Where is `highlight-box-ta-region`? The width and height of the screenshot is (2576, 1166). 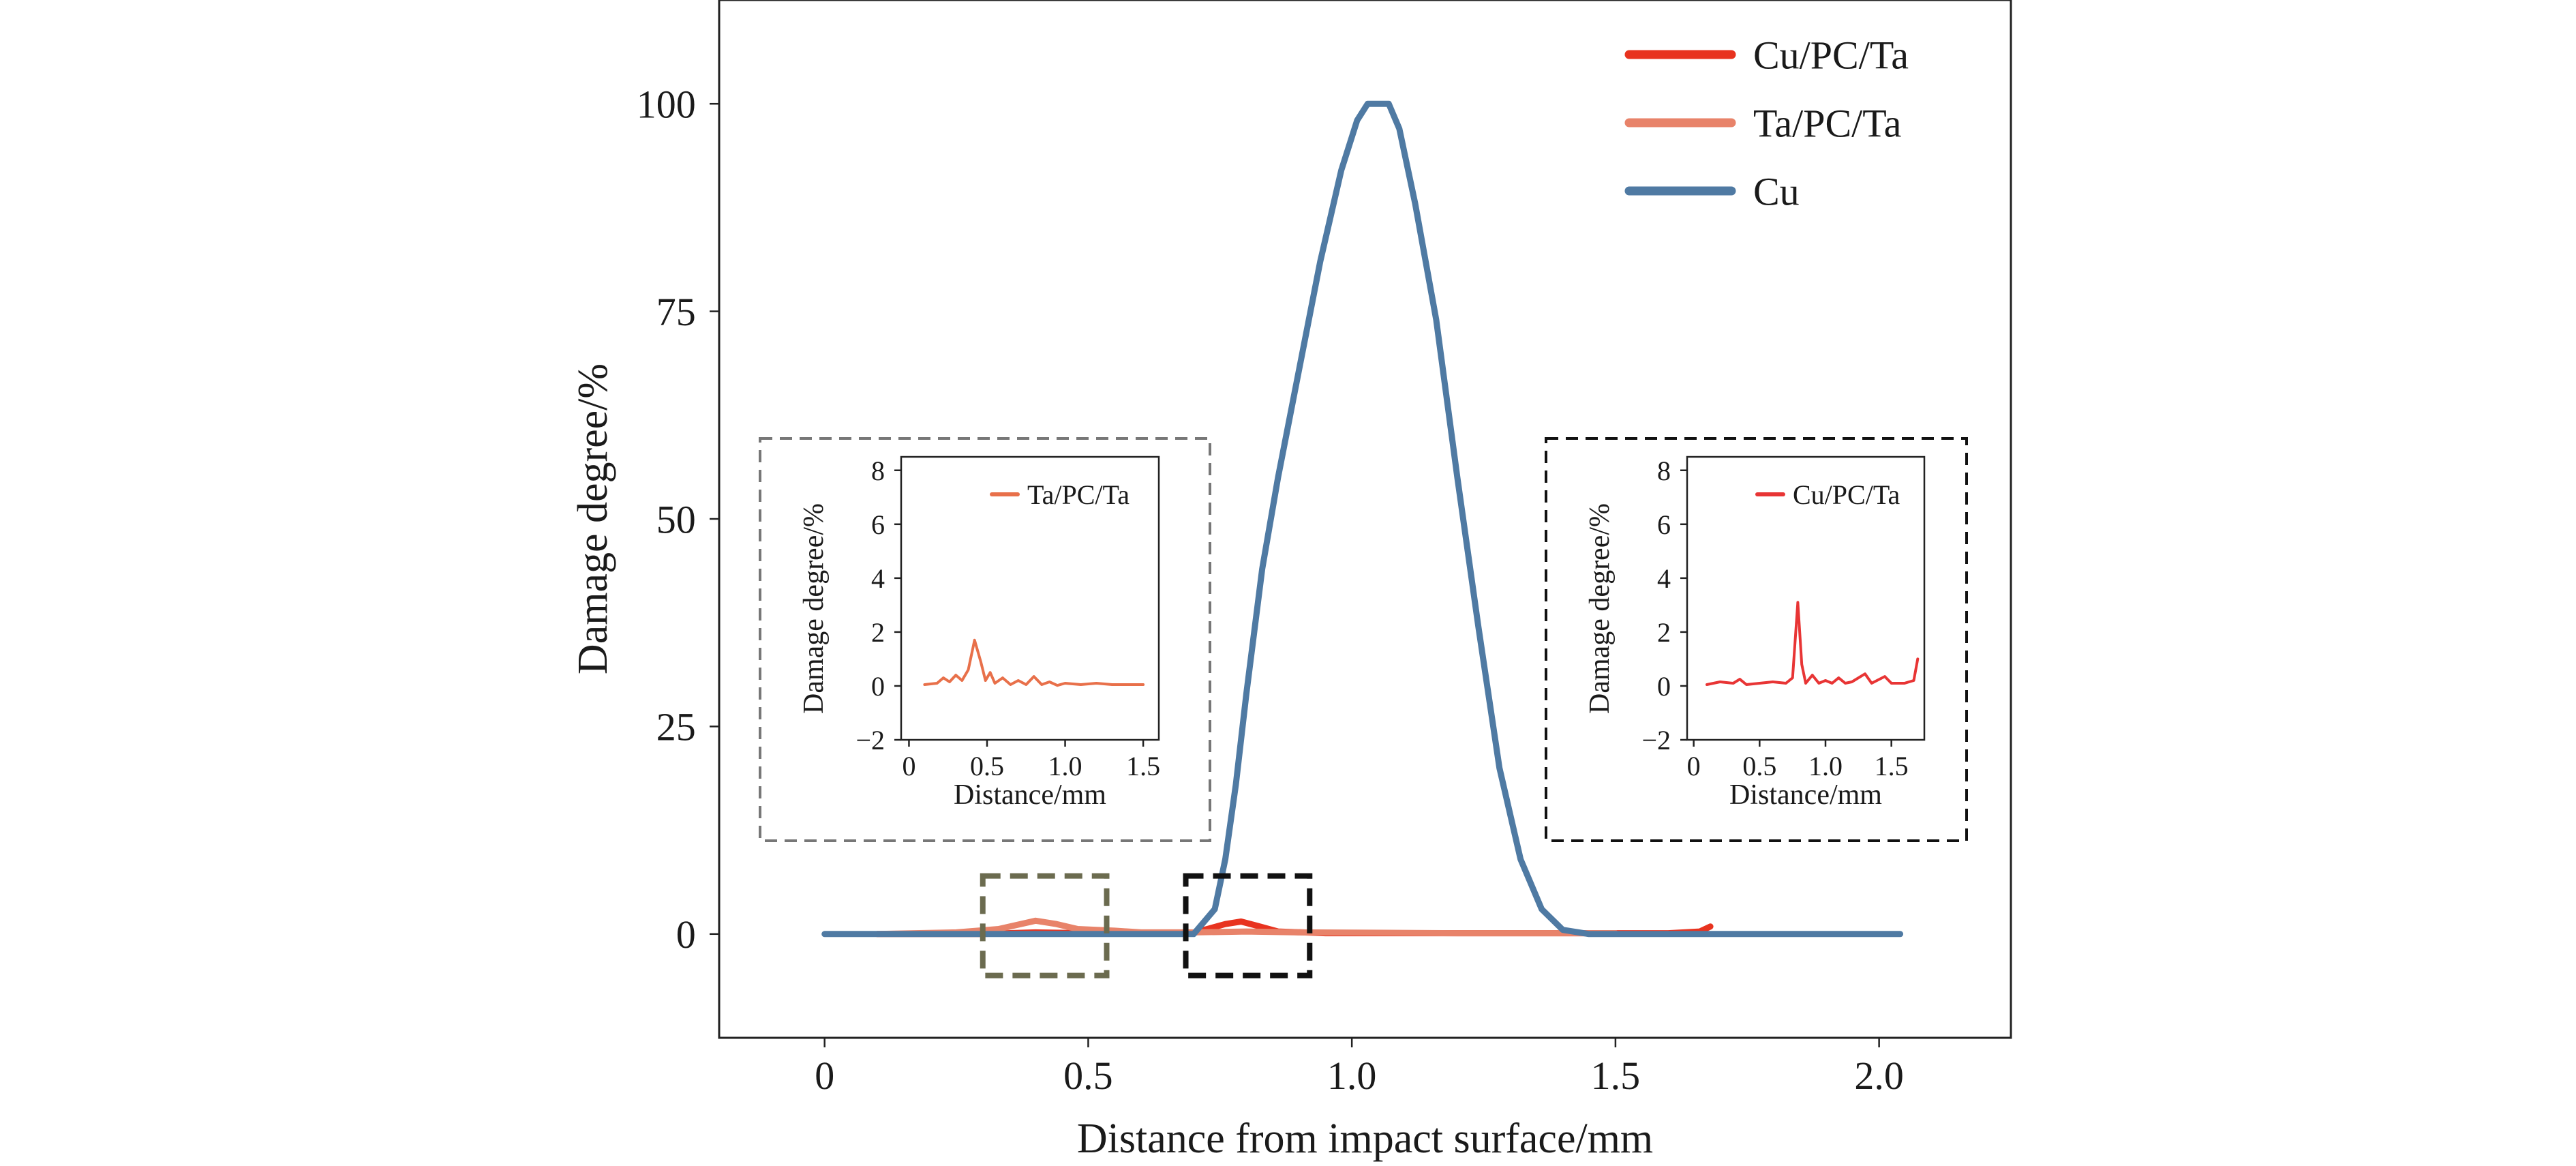 highlight-box-ta-region is located at coordinates (1045, 925).